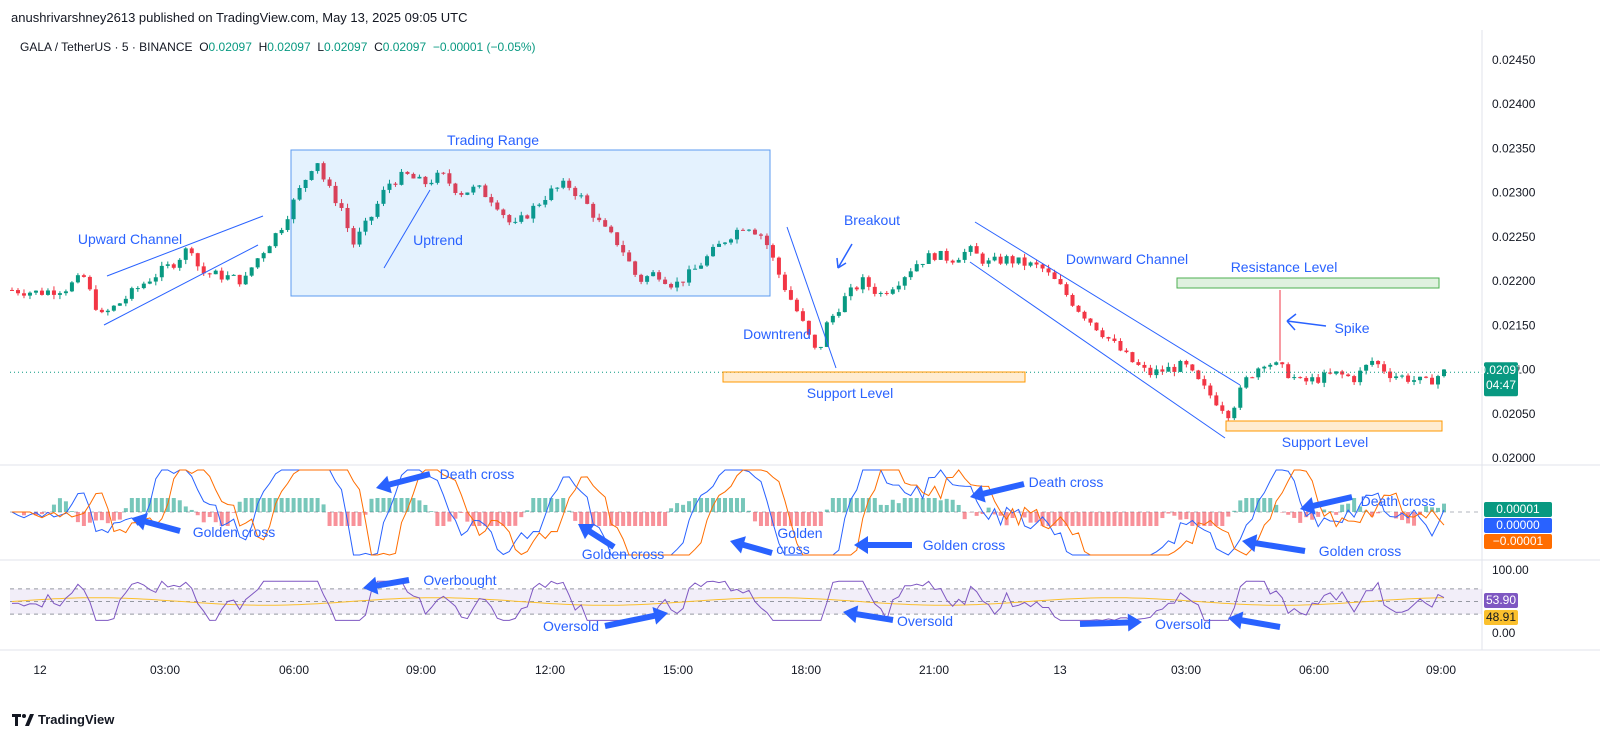  I want to click on time-tick-label: 03:00, so click(165, 670).